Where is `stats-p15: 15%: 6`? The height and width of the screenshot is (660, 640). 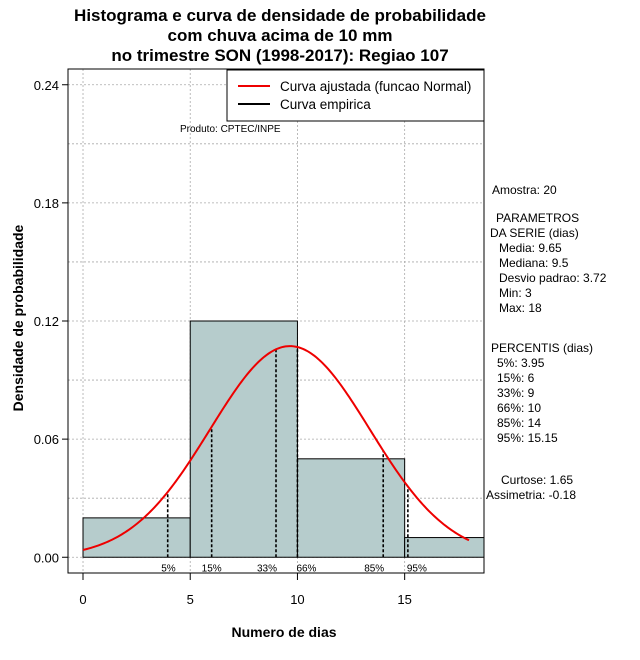 stats-p15: 15%: 6 is located at coordinates (516, 378).